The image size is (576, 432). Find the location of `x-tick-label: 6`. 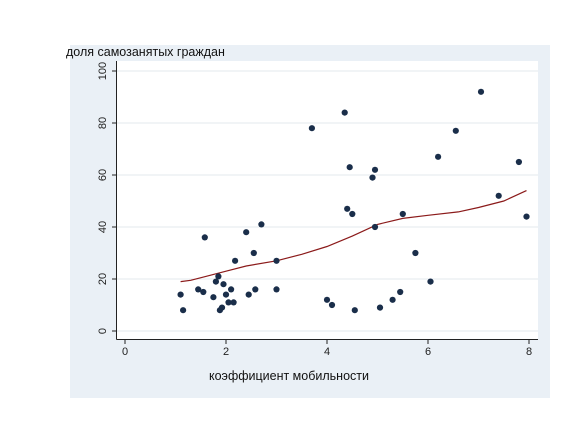

x-tick-label: 6 is located at coordinates (428, 352).